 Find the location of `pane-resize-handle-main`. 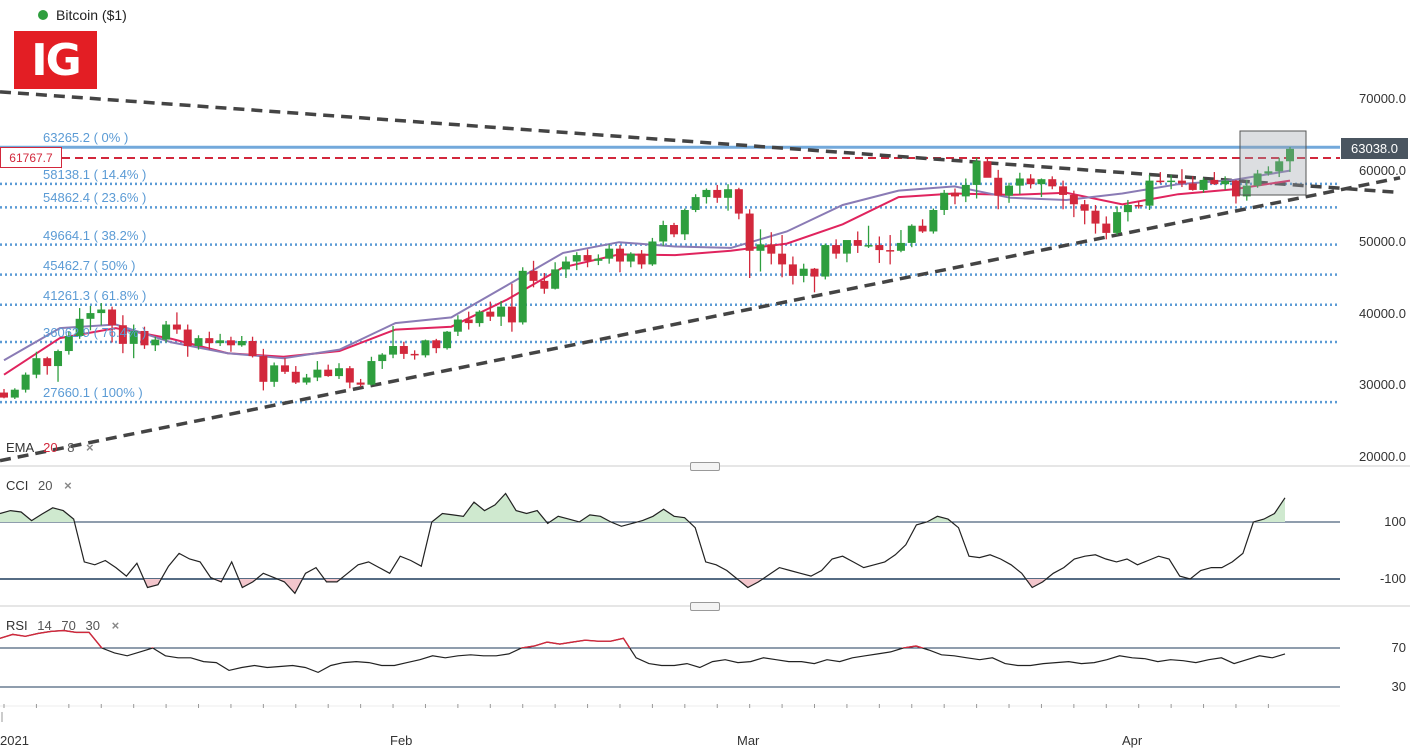

pane-resize-handle-main is located at coordinates (705, 466).